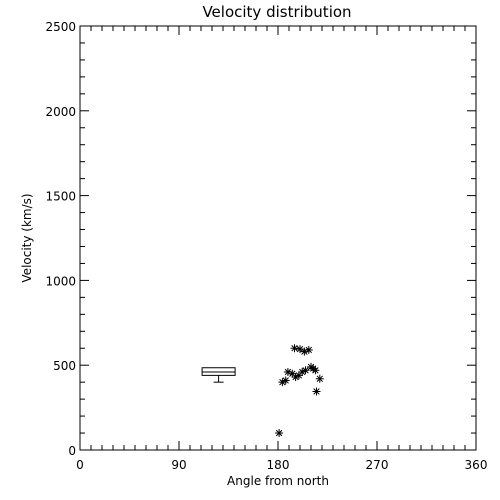 This screenshot has width=500, height=500. Describe the element at coordinates (178, 465) in the screenshot. I see `x-tick-label: 90` at that location.